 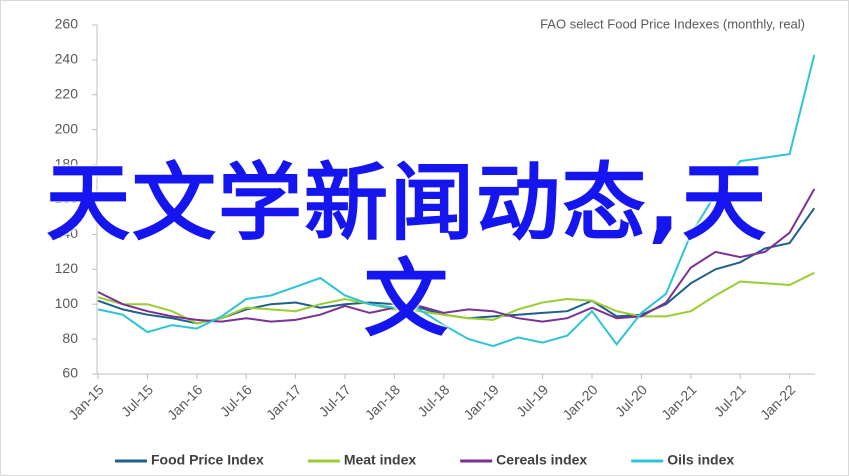 I want to click on y-tick-label: 100, so click(x=67, y=303).